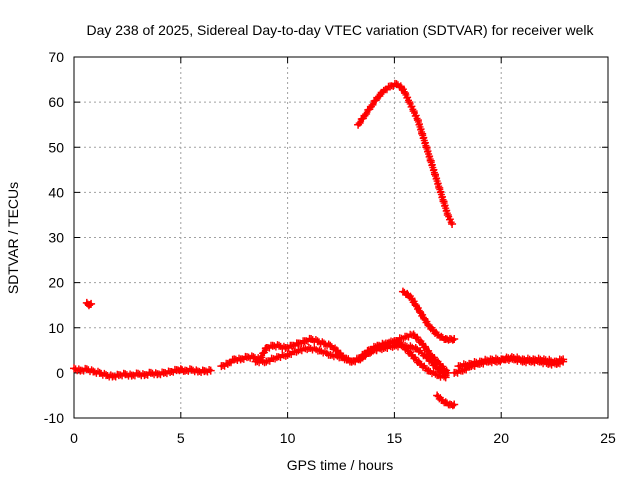 This screenshot has height=480, width=640. Describe the element at coordinates (74, 438) in the screenshot. I see `x-tick-label: 0` at that location.